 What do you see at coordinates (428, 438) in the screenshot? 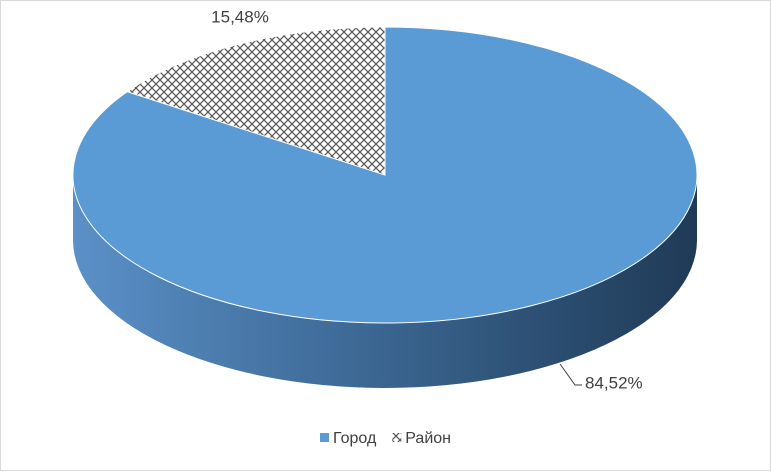
I see `legend-label: Район` at bounding box center [428, 438].